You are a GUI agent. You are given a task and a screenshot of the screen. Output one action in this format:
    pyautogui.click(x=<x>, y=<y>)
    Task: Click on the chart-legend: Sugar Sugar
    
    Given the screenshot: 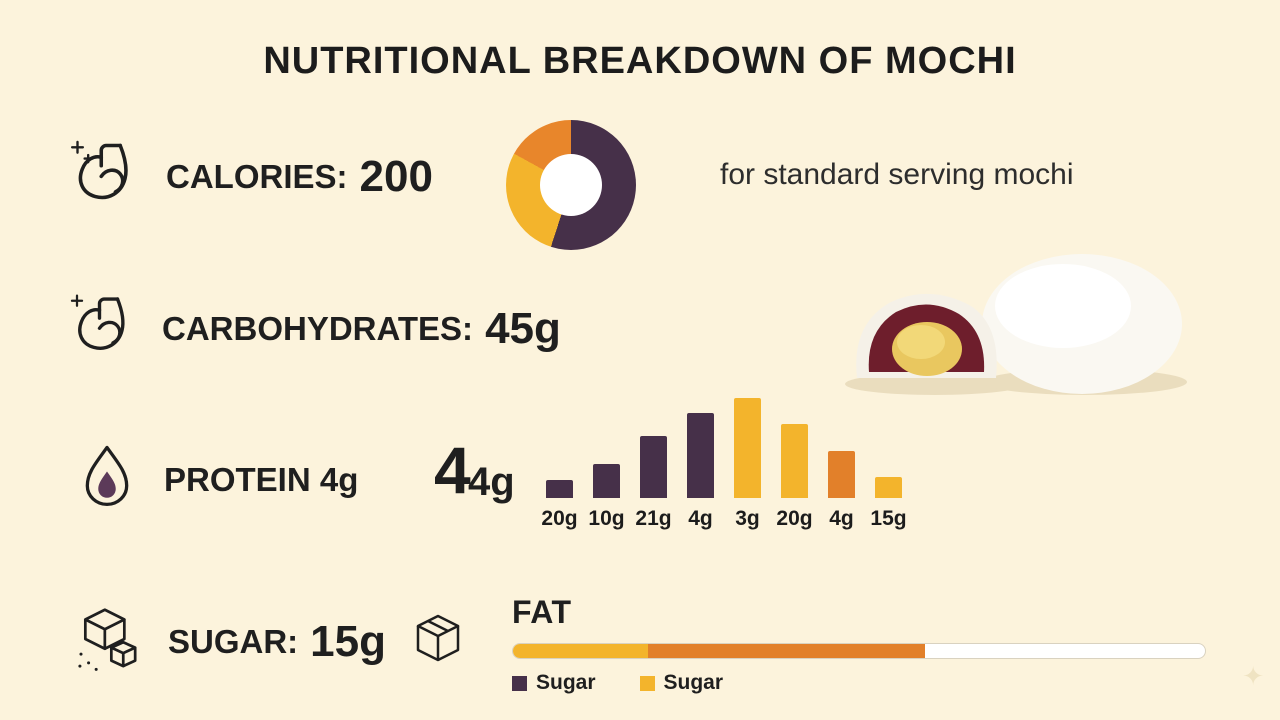 What is the action you would take?
    pyautogui.click(x=859, y=683)
    